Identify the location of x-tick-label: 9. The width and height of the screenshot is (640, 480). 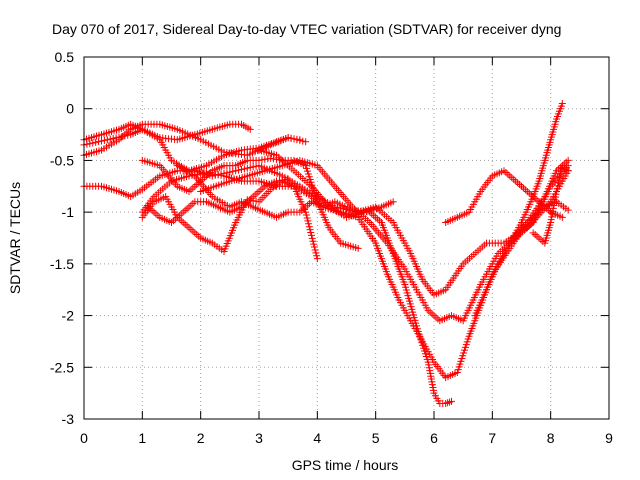
(609, 438).